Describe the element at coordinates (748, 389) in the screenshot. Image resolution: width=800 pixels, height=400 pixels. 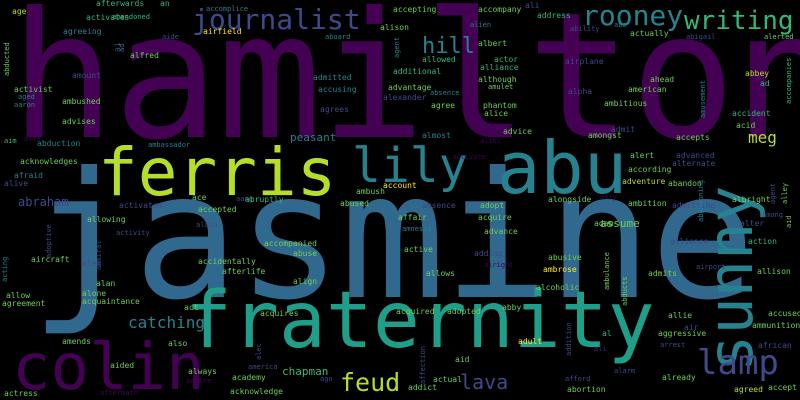
I see `word-agreed: agreed` at that location.